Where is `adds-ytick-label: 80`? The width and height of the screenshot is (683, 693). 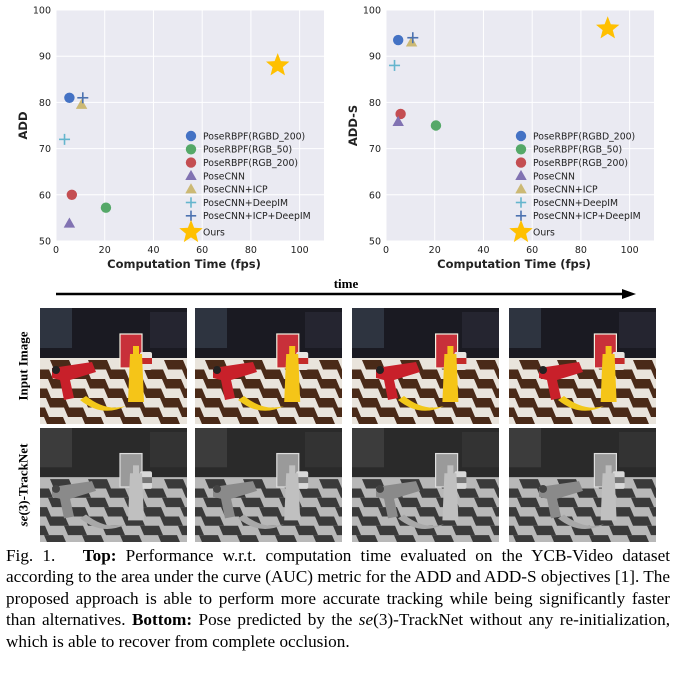
adds-ytick-label: 80 is located at coordinates (375, 103).